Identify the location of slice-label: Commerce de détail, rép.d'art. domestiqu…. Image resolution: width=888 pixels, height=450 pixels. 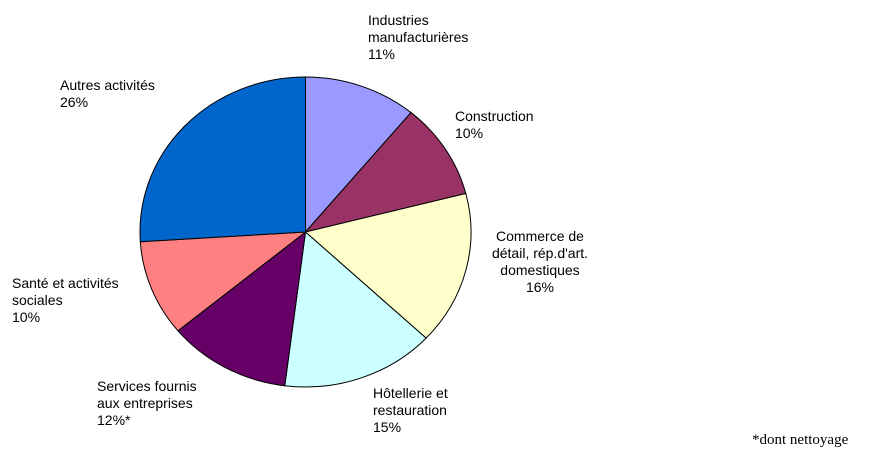
(540, 262).